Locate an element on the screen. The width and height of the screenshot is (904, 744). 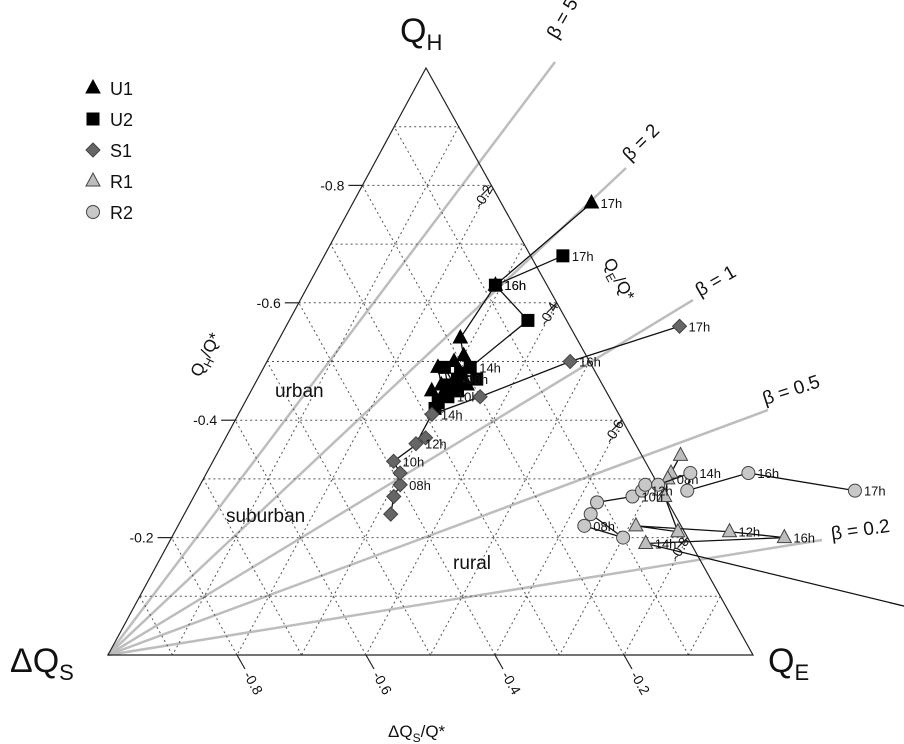
bottom-axis-tick-label: -0.4 is located at coordinates (511, 683).